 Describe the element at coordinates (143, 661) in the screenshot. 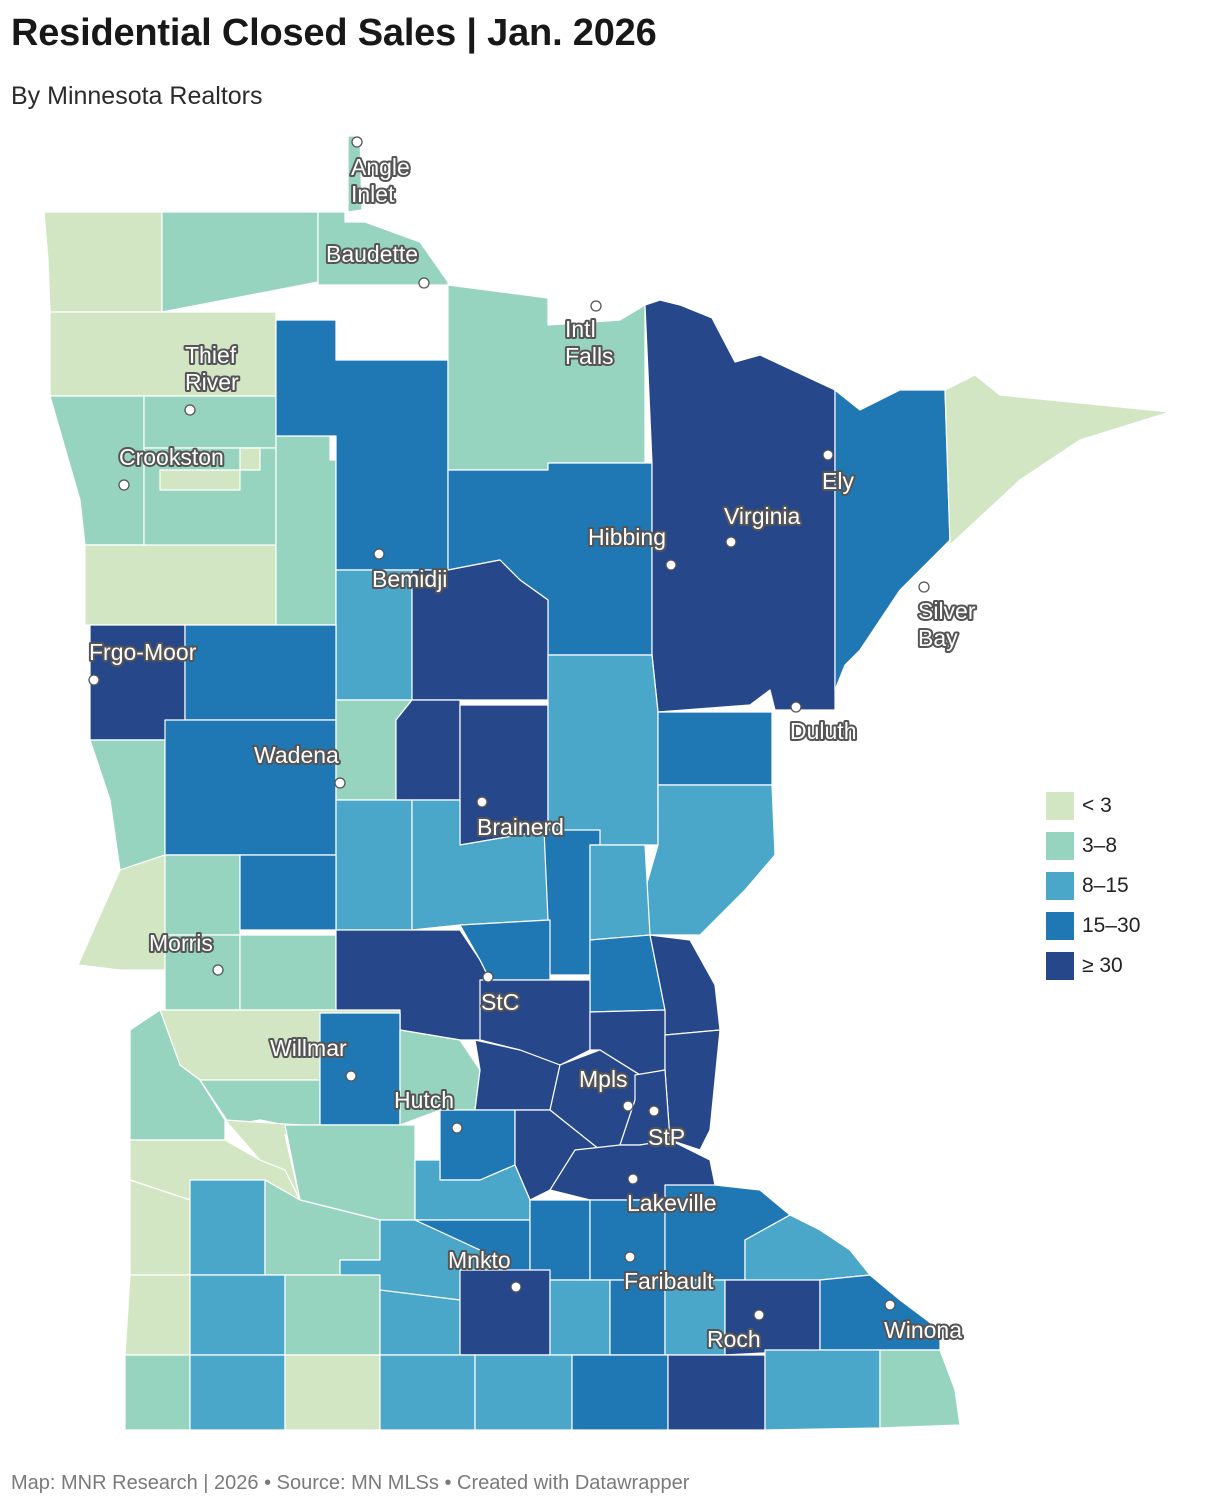

I see `city-marker-frgo-moor: Frgo-Moor` at that location.